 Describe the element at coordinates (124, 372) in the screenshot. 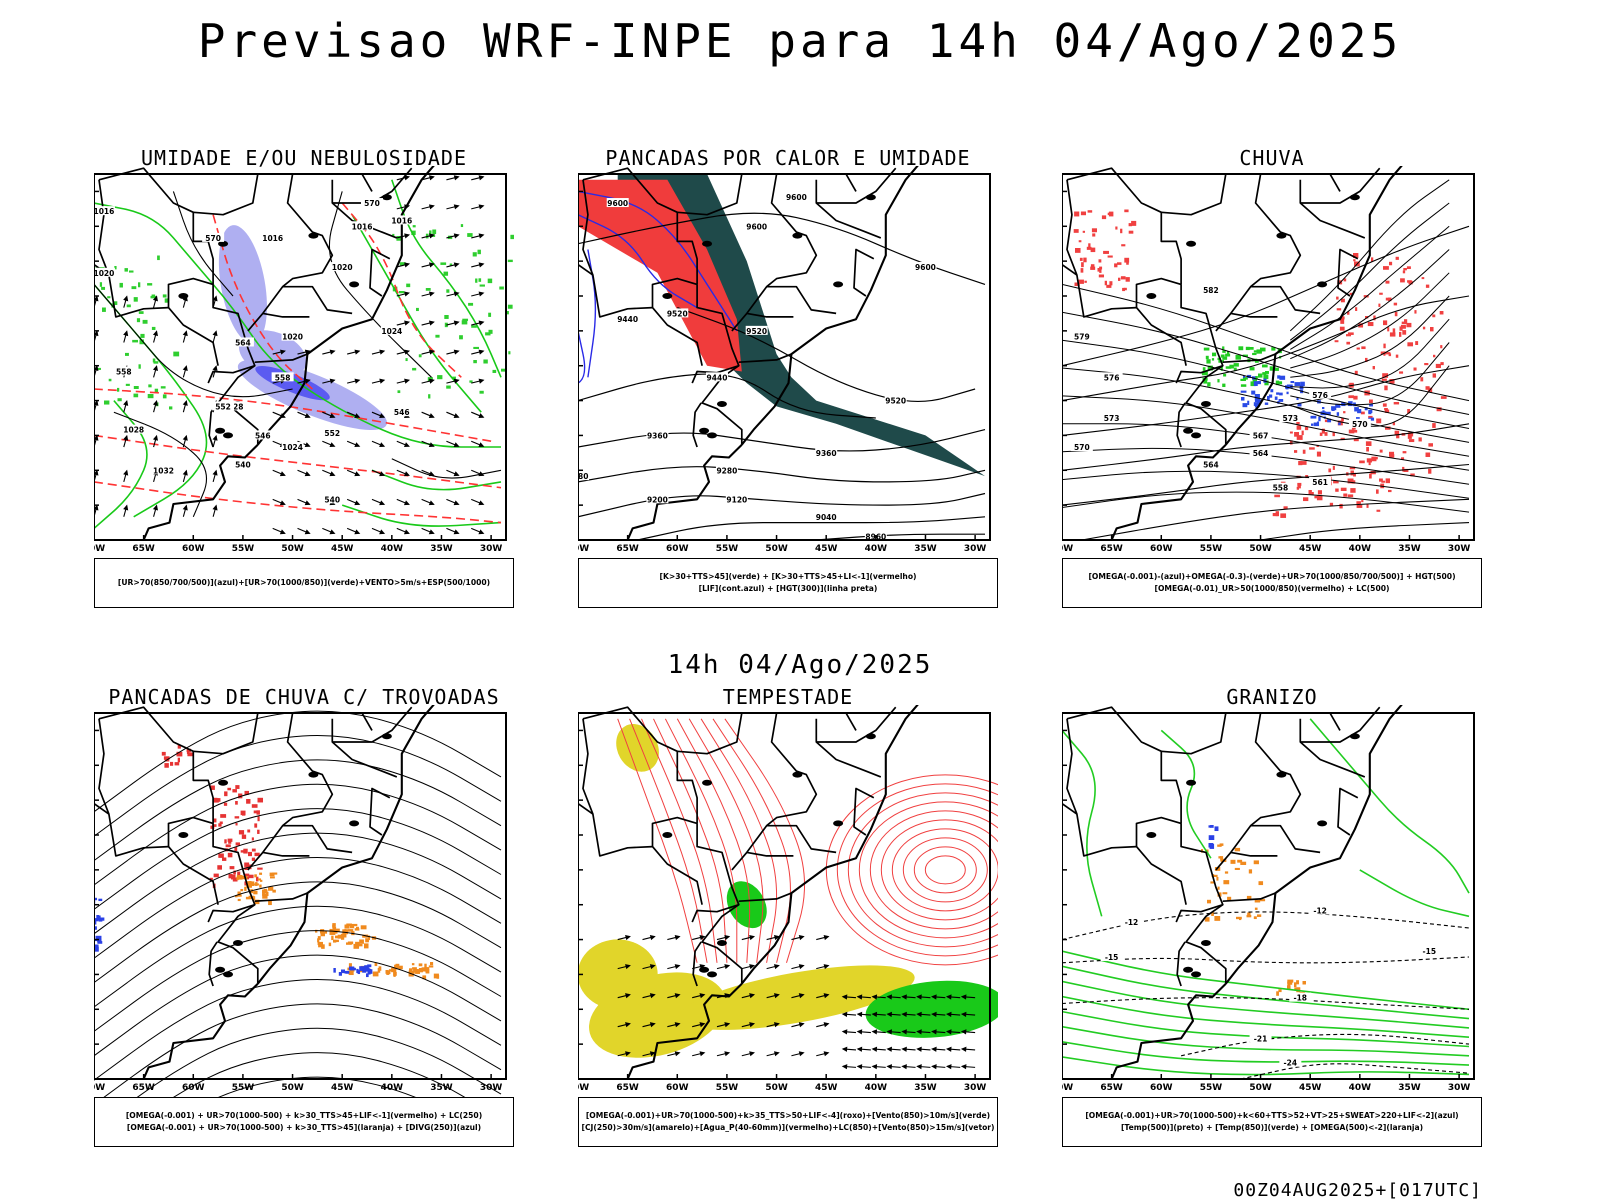

I see `contour-label: 558` at that location.